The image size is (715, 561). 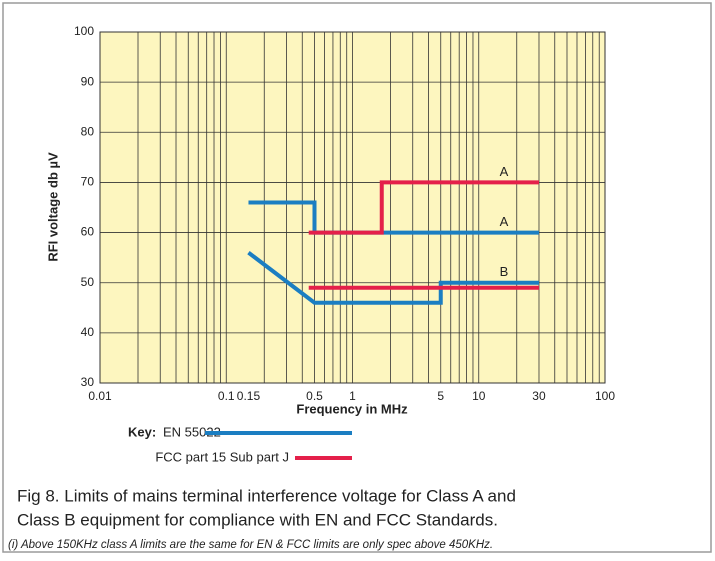 I want to click on y-tick-label: 70, so click(x=88, y=182).